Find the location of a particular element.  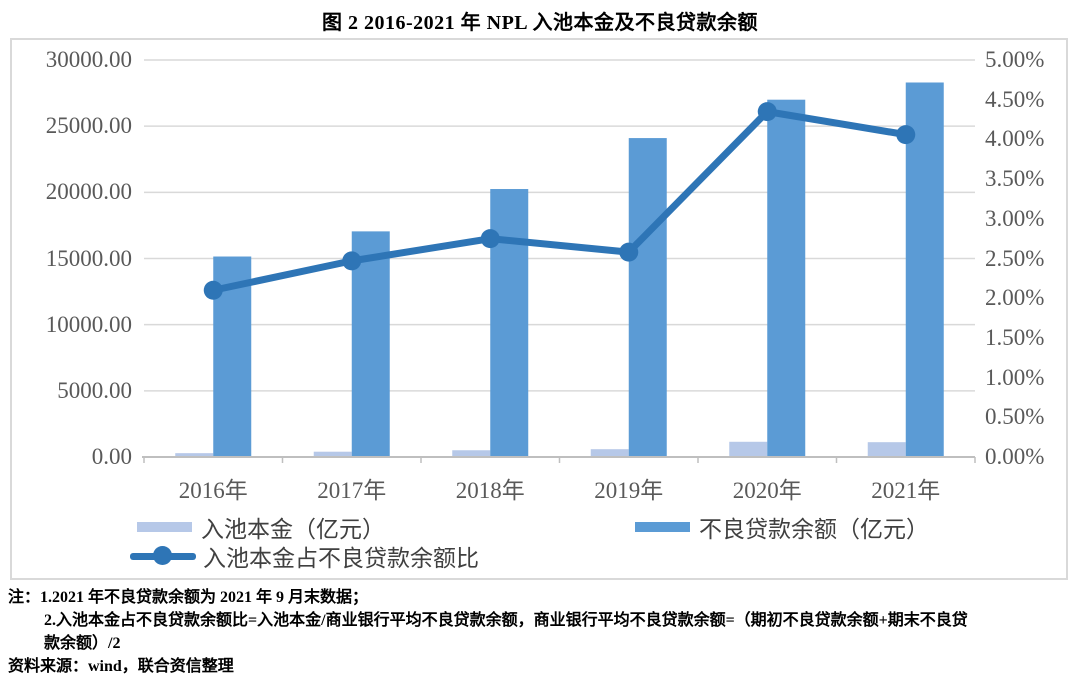

chart-title: 图 2 2016-2021 年 NPL 入池本金及不良贷款余额 is located at coordinates (540, 23).